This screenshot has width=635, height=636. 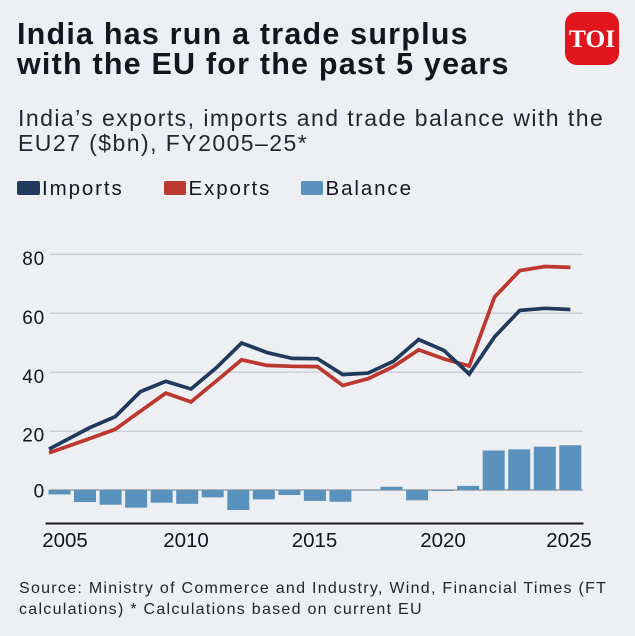 What do you see at coordinates (33, 259) in the screenshot?
I see `svg-text: 80` at bounding box center [33, 259].